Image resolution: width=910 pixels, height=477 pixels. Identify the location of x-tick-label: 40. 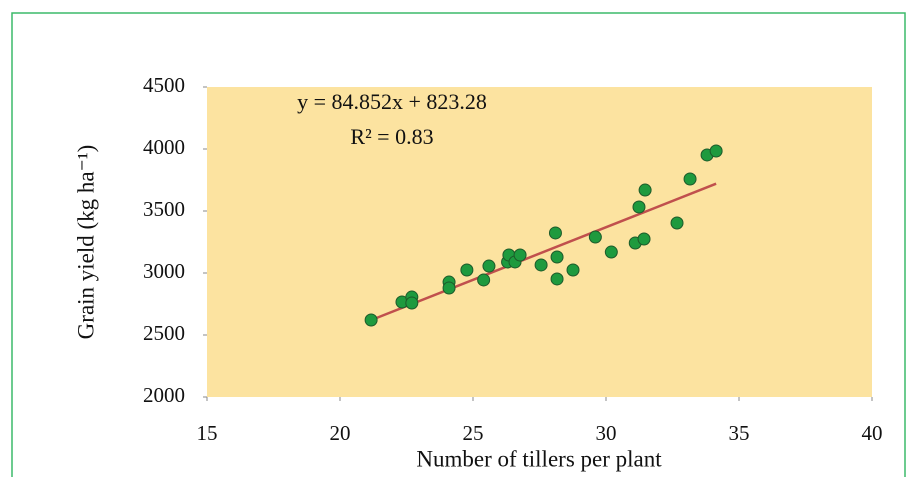
(872, 433).